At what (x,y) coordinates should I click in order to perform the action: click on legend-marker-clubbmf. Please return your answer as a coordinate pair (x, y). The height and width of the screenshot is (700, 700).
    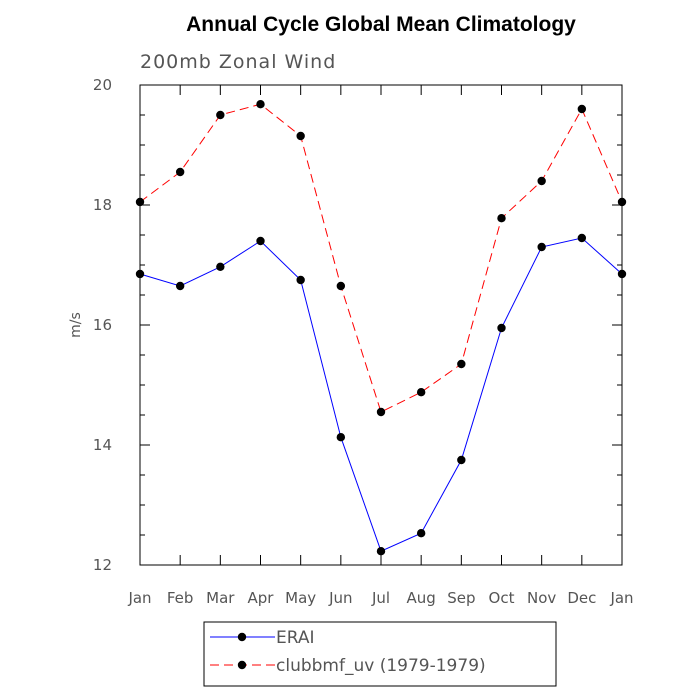
    Looking at the image, I should click on (242, 665).